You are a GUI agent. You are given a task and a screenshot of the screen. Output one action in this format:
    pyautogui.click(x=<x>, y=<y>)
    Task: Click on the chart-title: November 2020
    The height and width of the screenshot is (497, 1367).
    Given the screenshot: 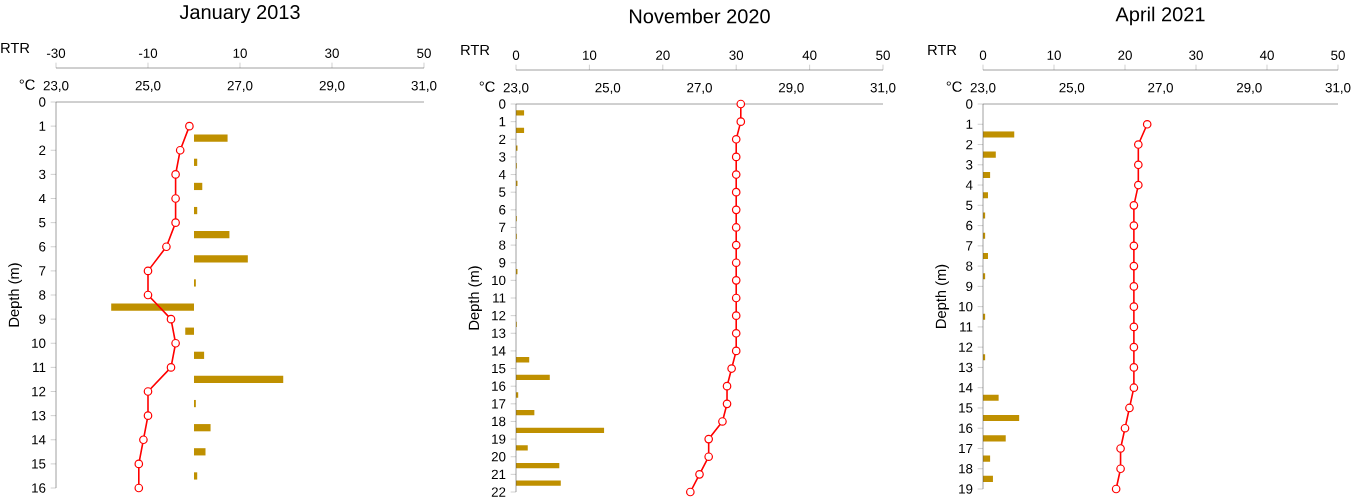 What is the action you would take?
    pyautogui.click(x=699, y=16)
    